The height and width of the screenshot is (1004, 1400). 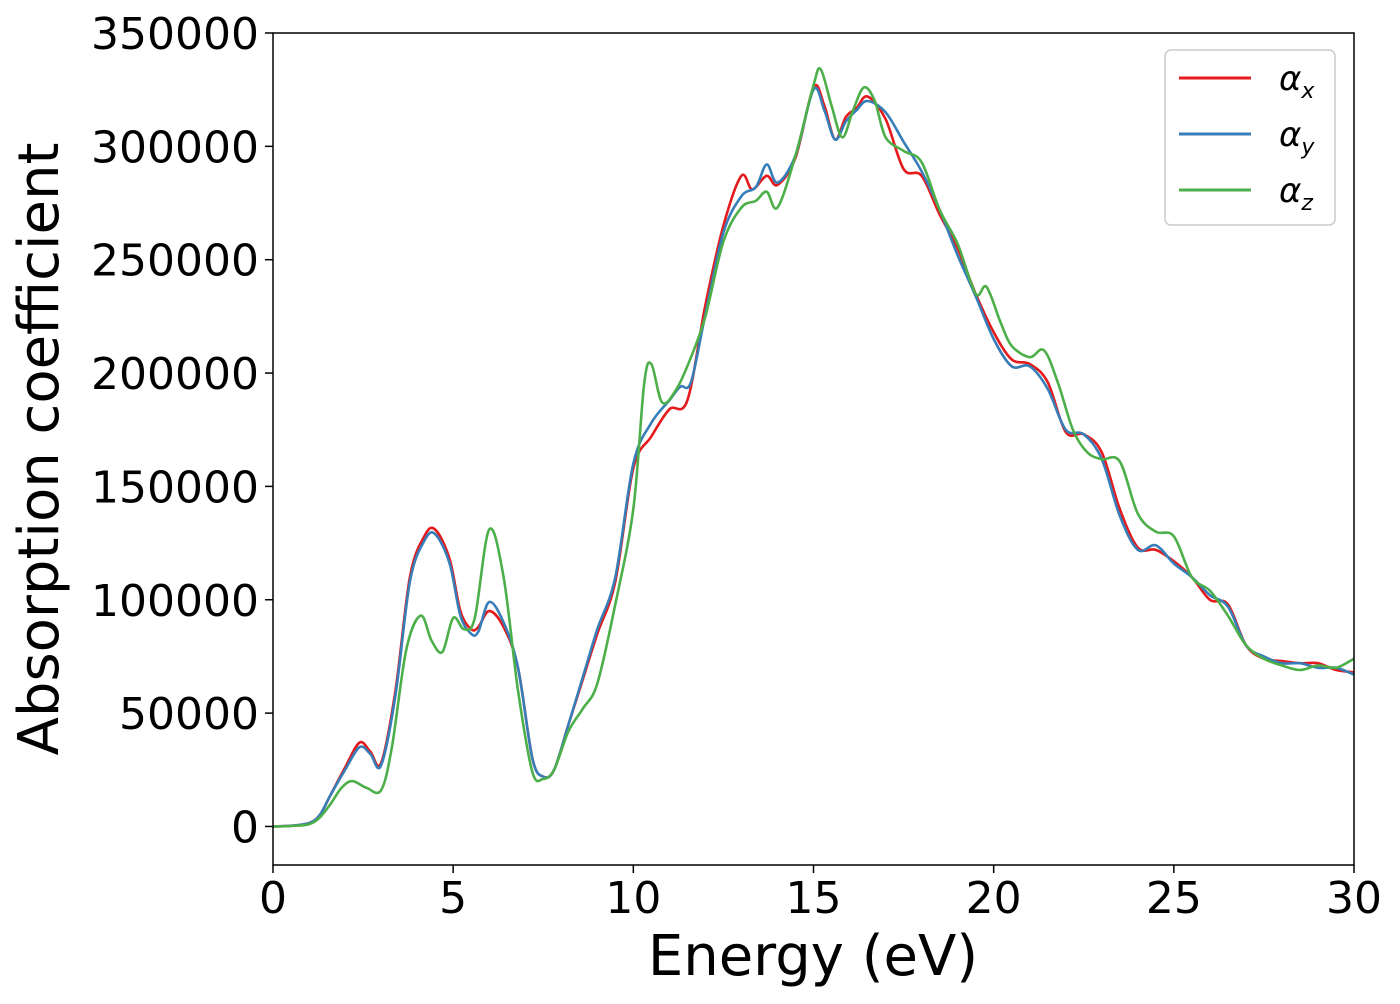 I want to click on y-tick-label: 200000, so click(x=175, y=374).